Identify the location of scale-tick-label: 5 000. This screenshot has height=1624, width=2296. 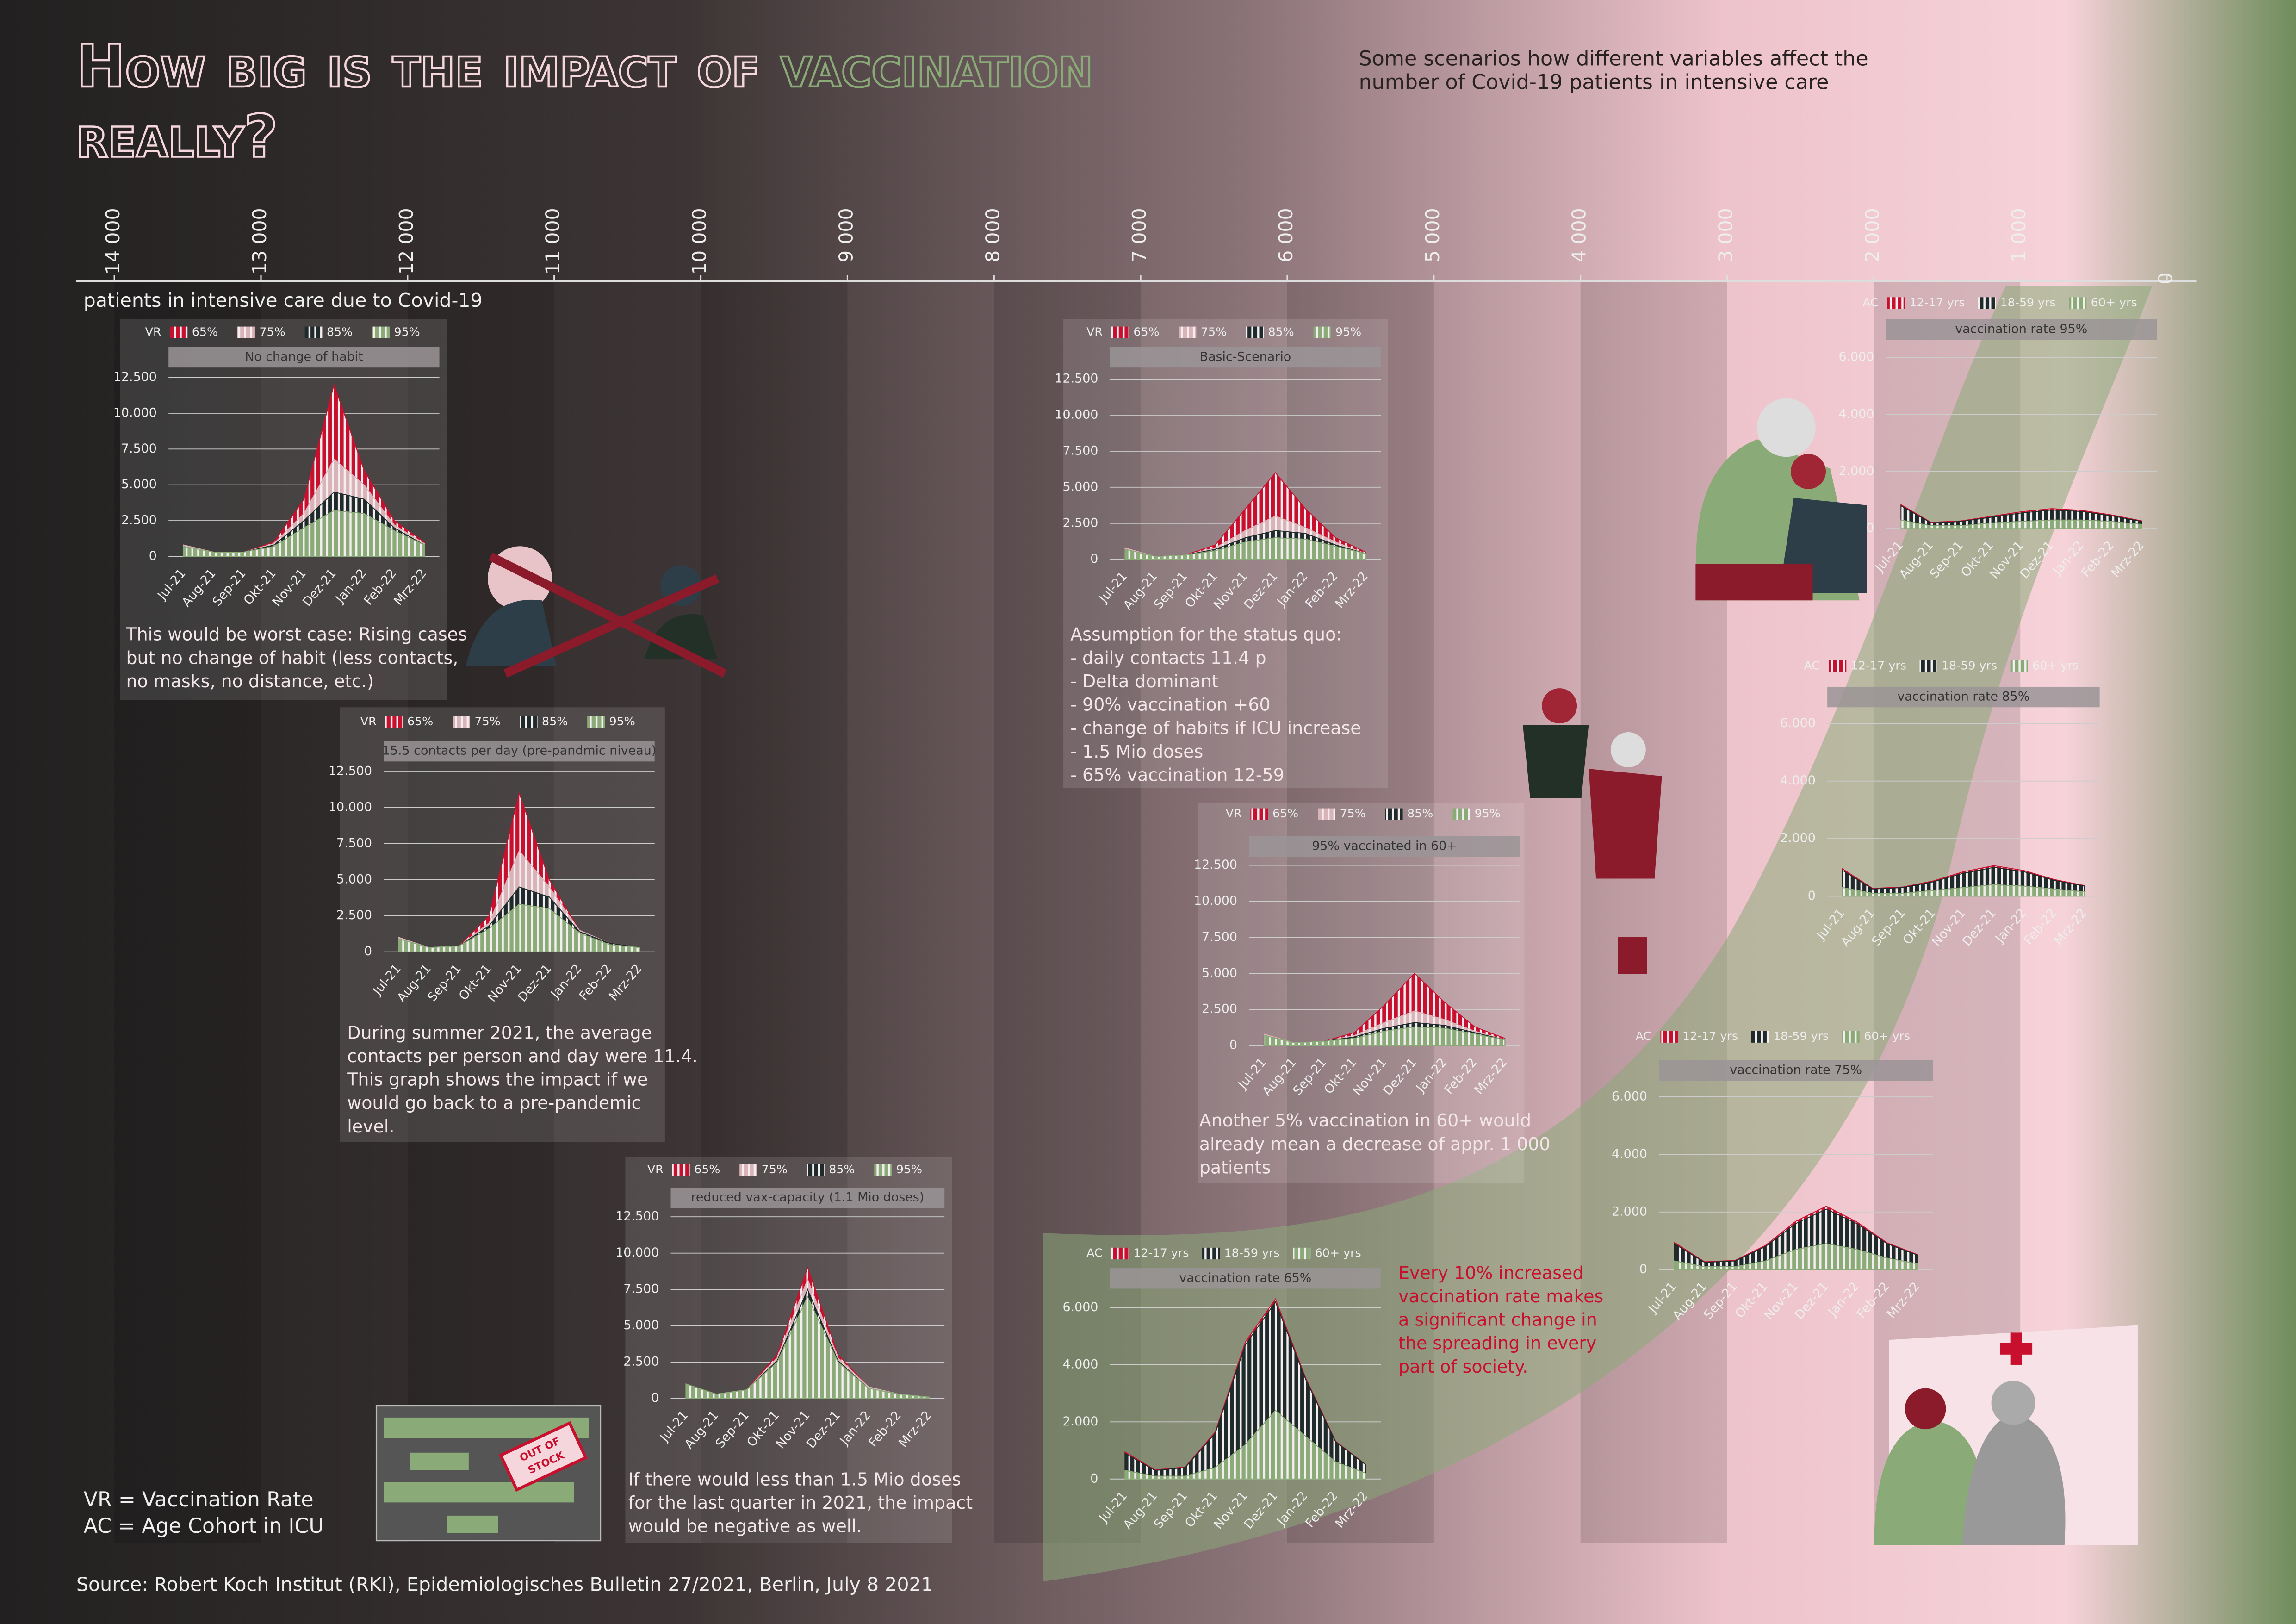
(1433, 235).